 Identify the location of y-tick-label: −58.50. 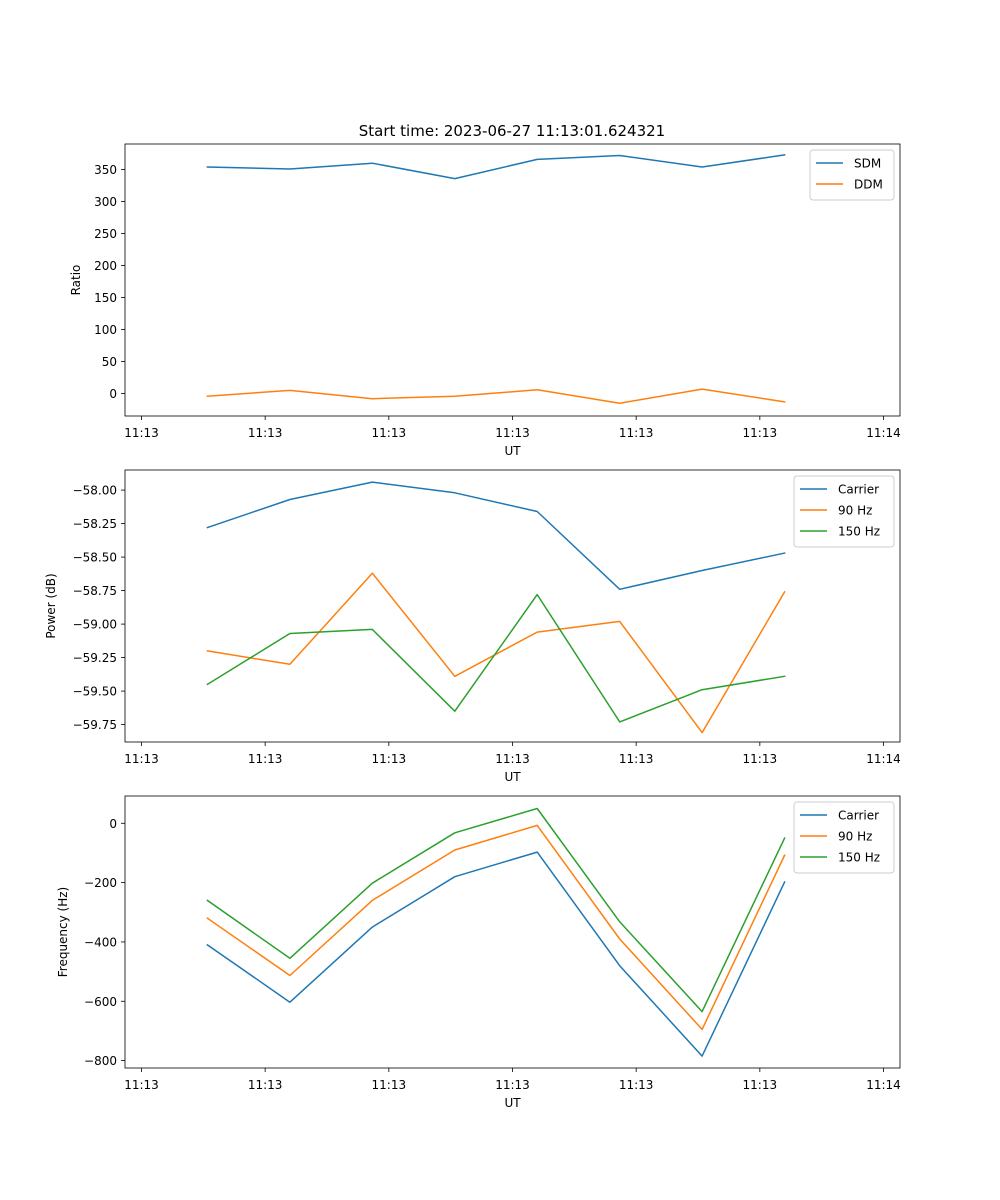
(95, 558).